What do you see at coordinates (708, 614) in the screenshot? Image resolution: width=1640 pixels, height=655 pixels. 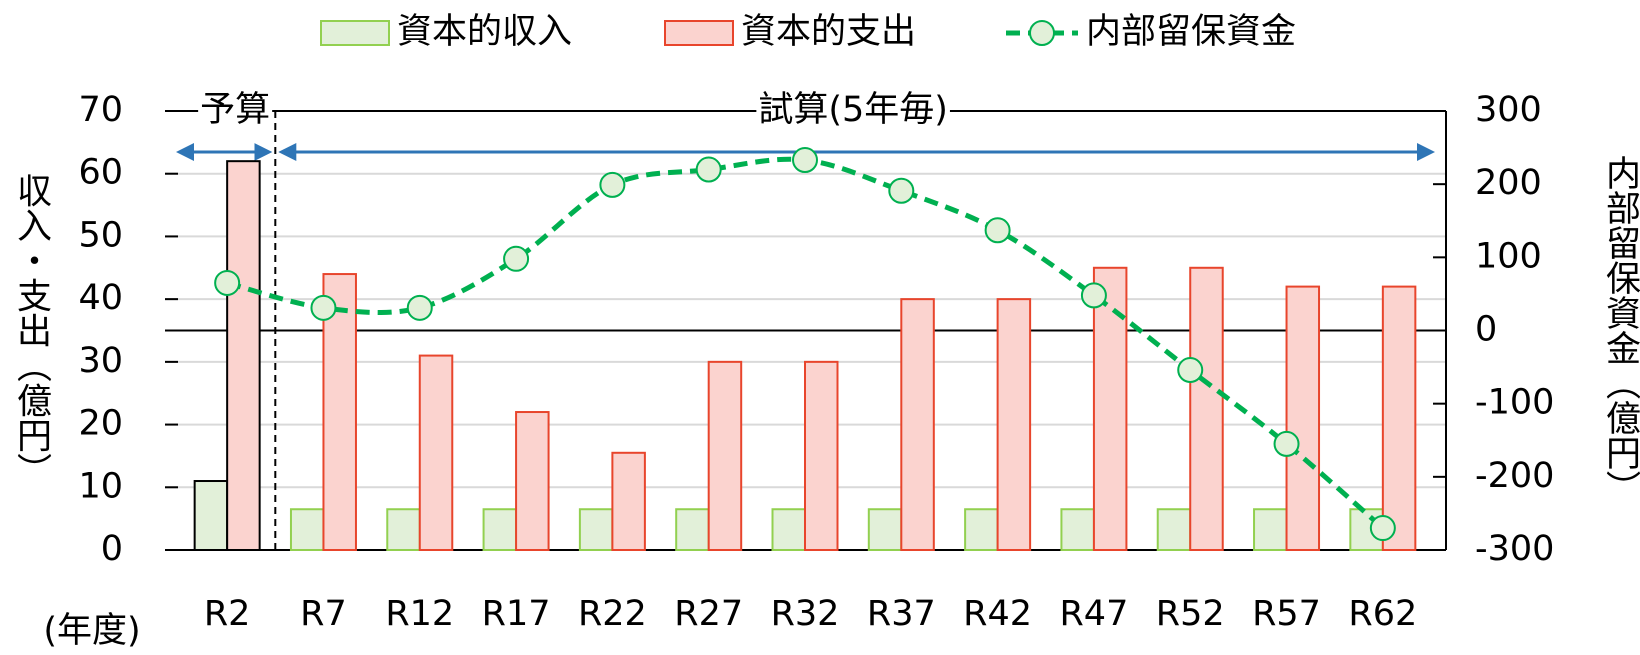 I see `x-tick-label: R27` at bounding box center [708, 614].